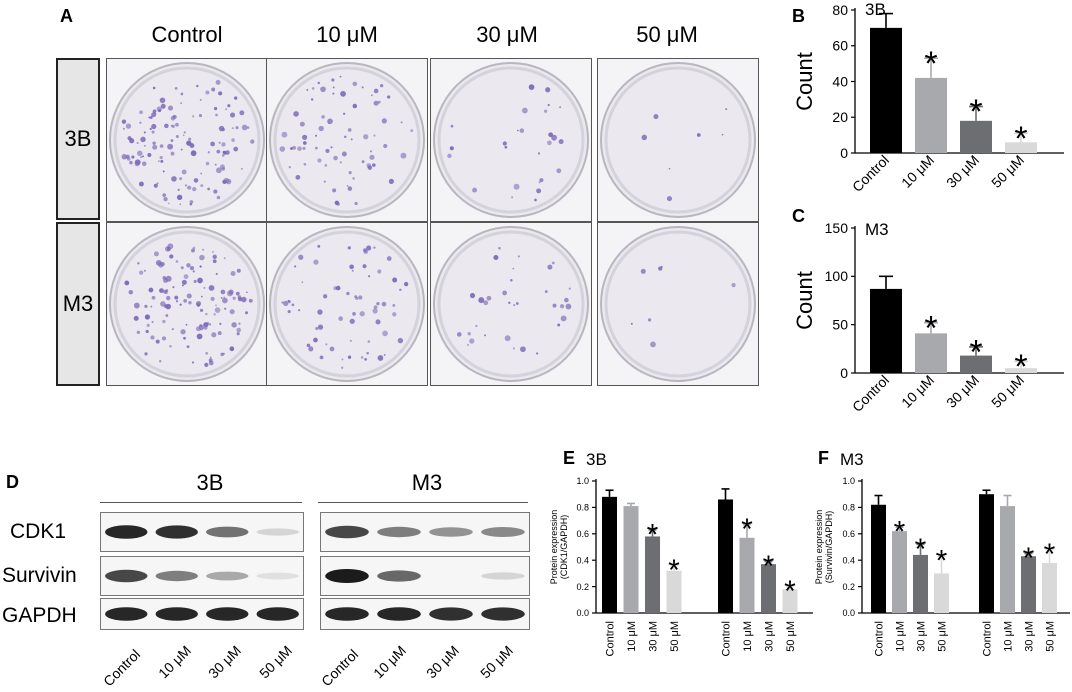 The height and width of the screenshot is (692, 1072). What do you see at coordinates (78, 304) in the screenshot?
I see `panel-a-row-m3: M3` at bounding box center [78, 304].